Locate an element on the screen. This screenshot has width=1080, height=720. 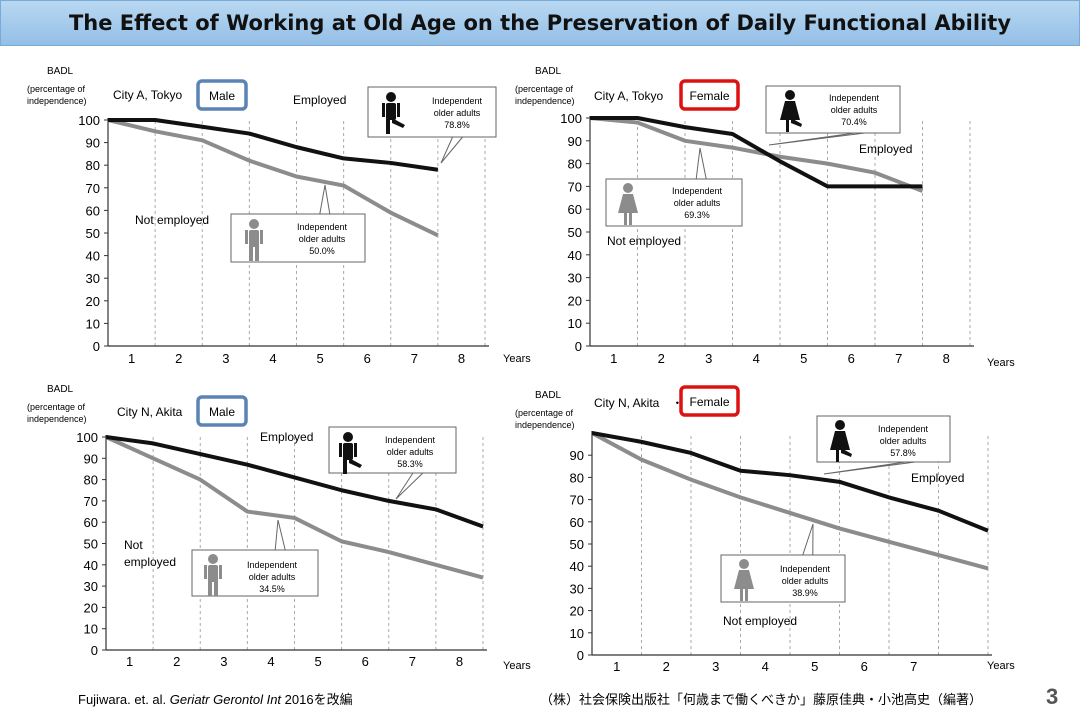
city-label: City A, Tokyo ・ is located at coordinates (640, 96).